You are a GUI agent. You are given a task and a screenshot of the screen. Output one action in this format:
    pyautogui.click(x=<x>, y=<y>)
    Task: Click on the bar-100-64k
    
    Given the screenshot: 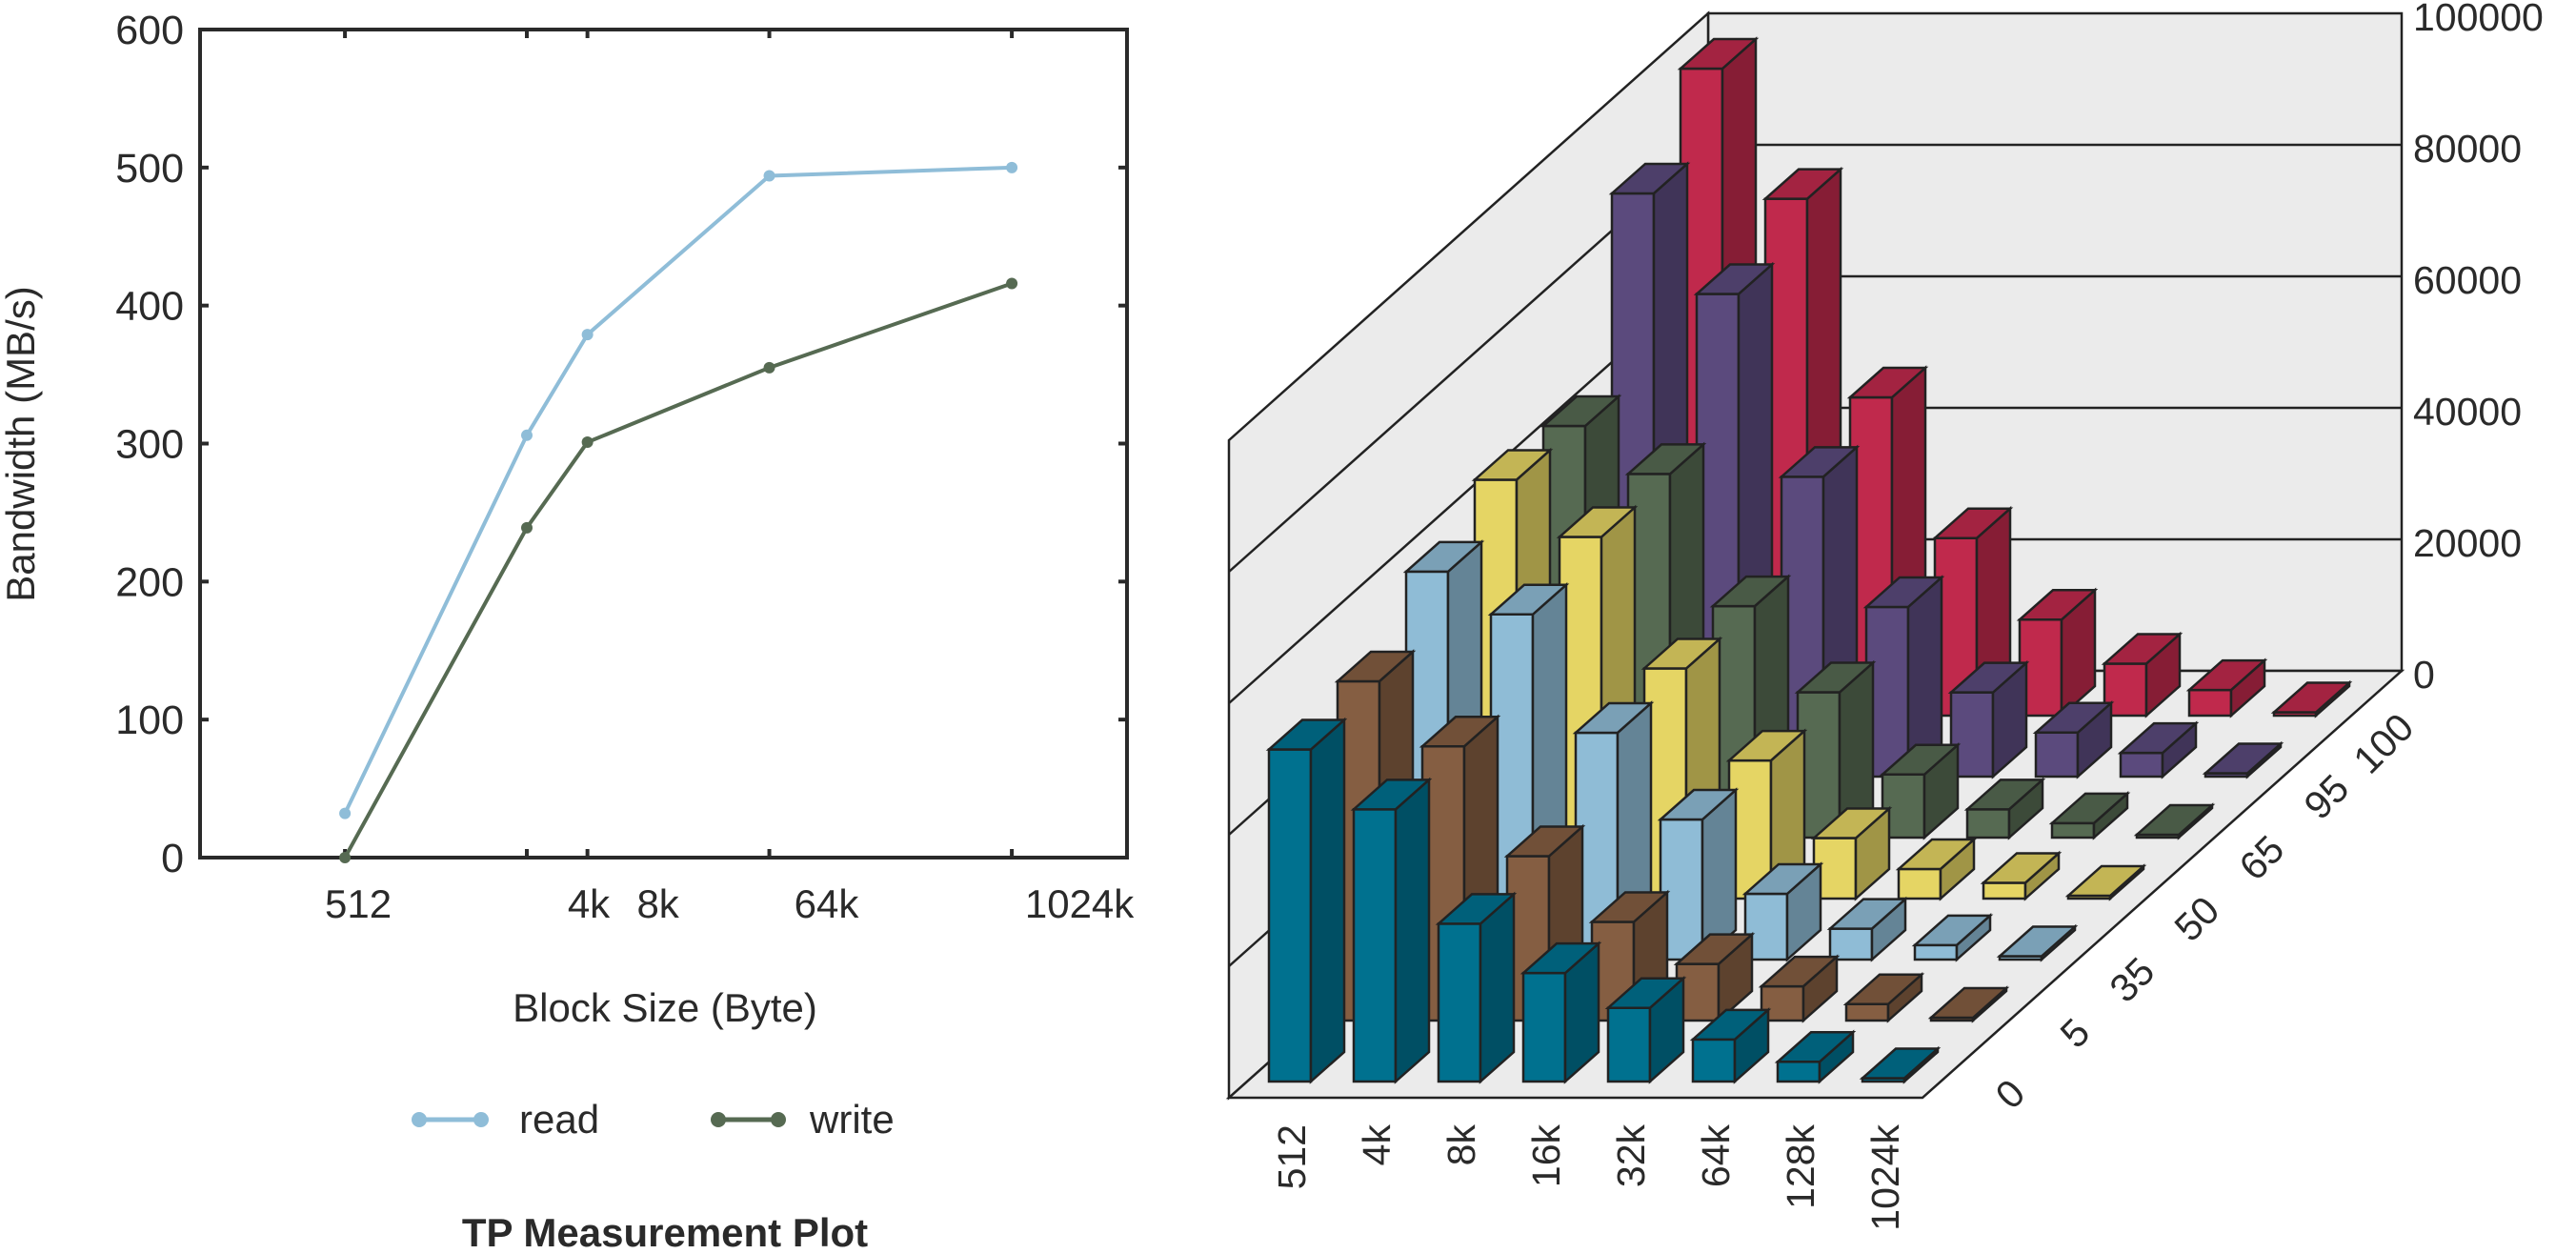 What is the action you would take?
    pyautogui.click(x=2142, y=674)
    